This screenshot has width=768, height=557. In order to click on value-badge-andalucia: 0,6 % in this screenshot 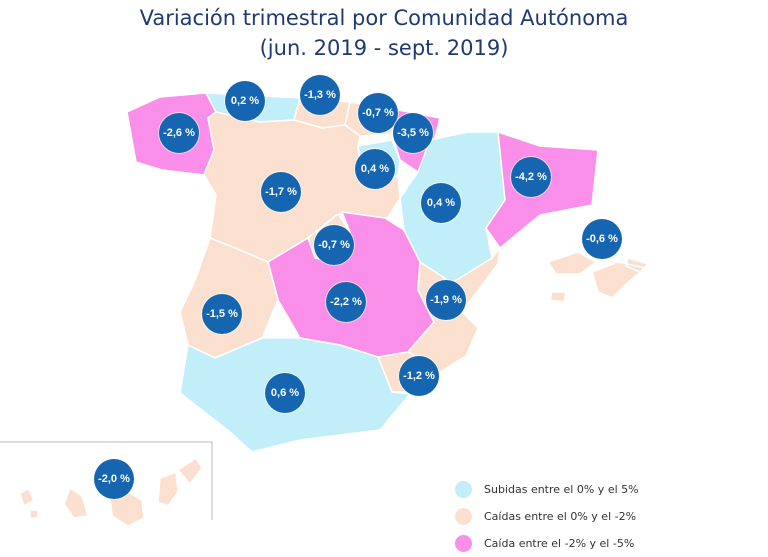, I will do `click(285, 393)`.